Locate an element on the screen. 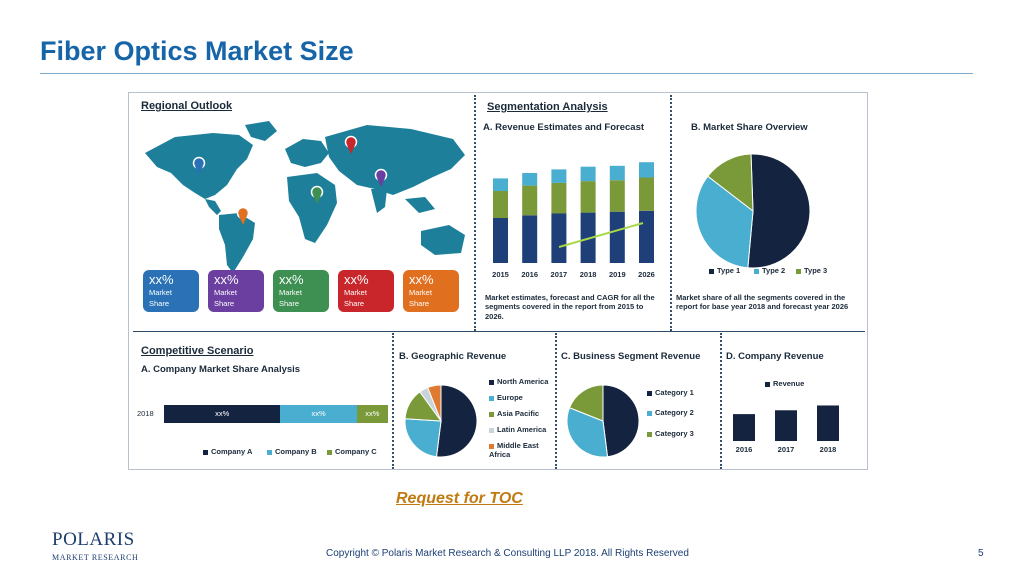  map-pin-south-america is located at coordinates (243, 215).